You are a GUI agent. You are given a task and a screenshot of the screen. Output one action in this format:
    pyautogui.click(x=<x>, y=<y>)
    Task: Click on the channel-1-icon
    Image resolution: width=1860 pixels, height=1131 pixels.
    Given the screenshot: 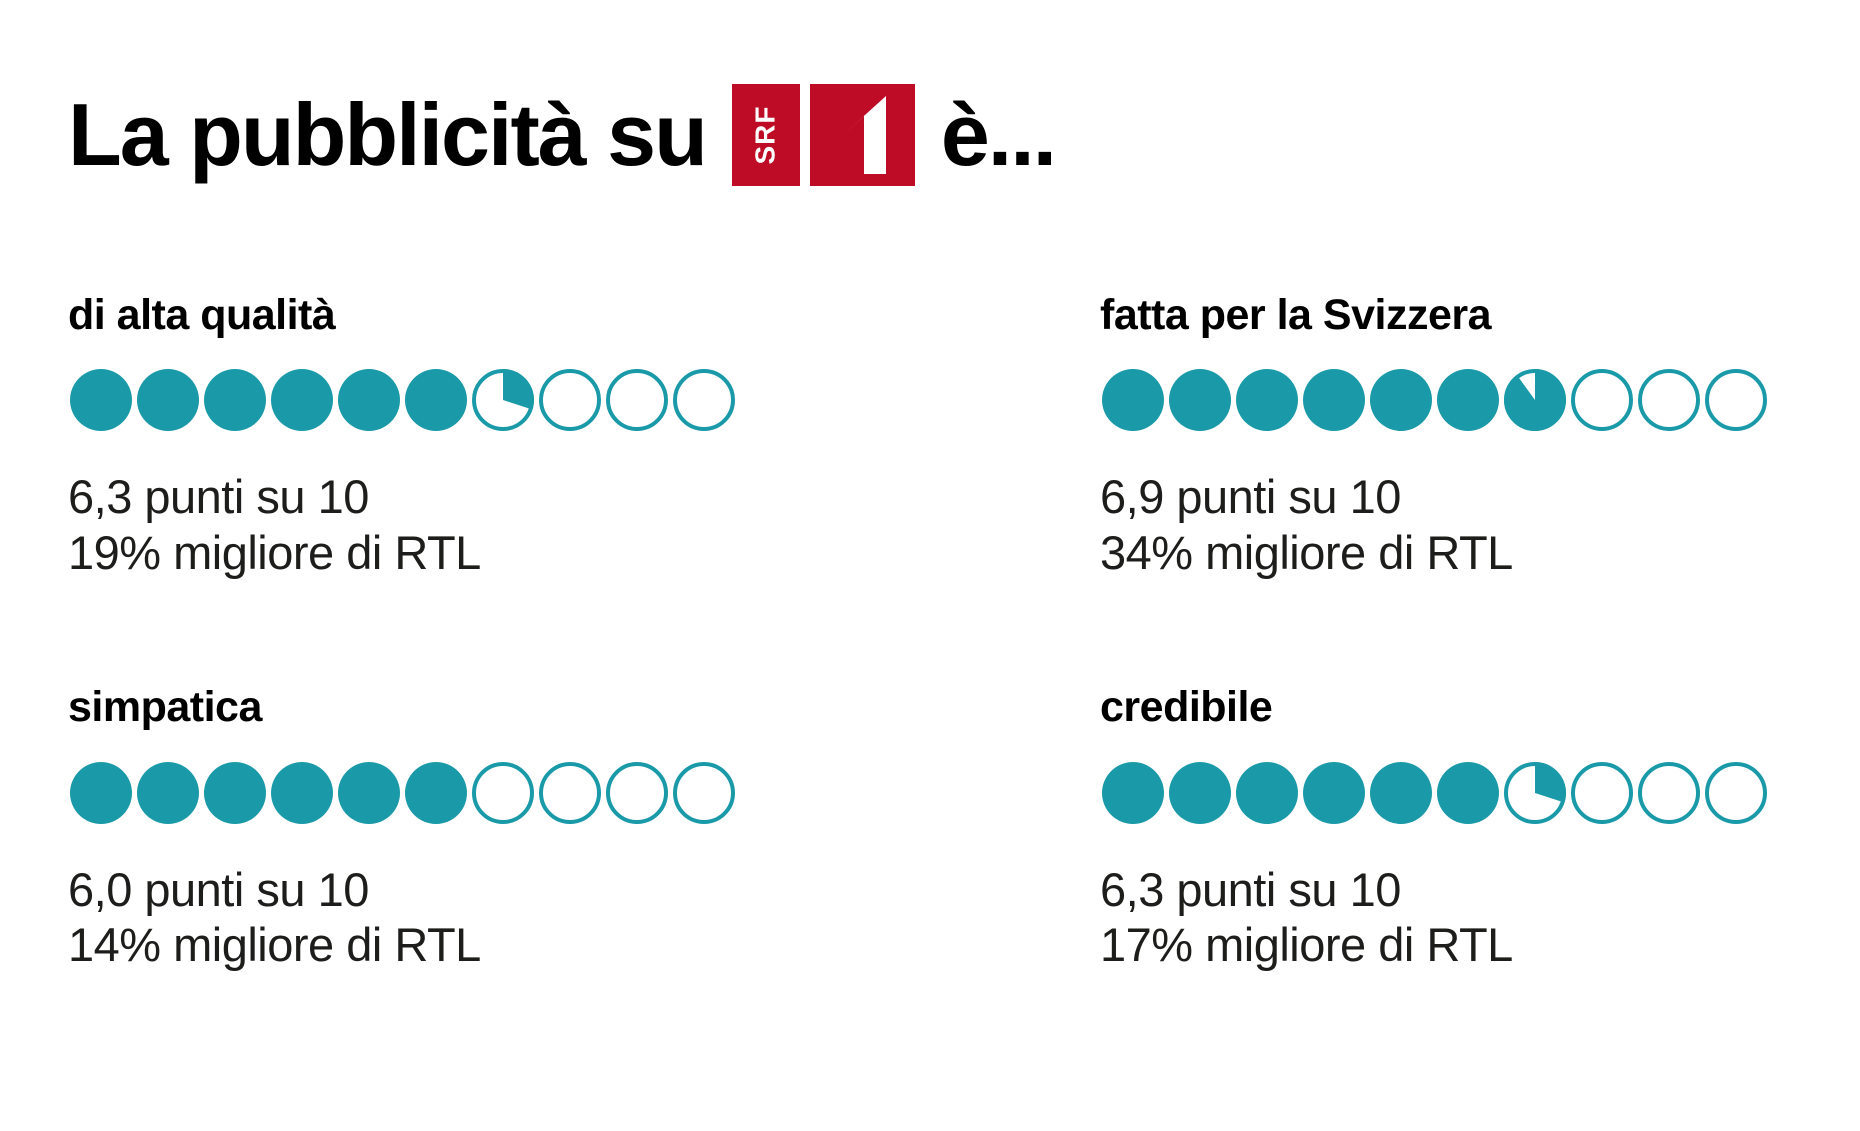 What is the action you would take?
    pyautogui.click(x=862, y=135)
    